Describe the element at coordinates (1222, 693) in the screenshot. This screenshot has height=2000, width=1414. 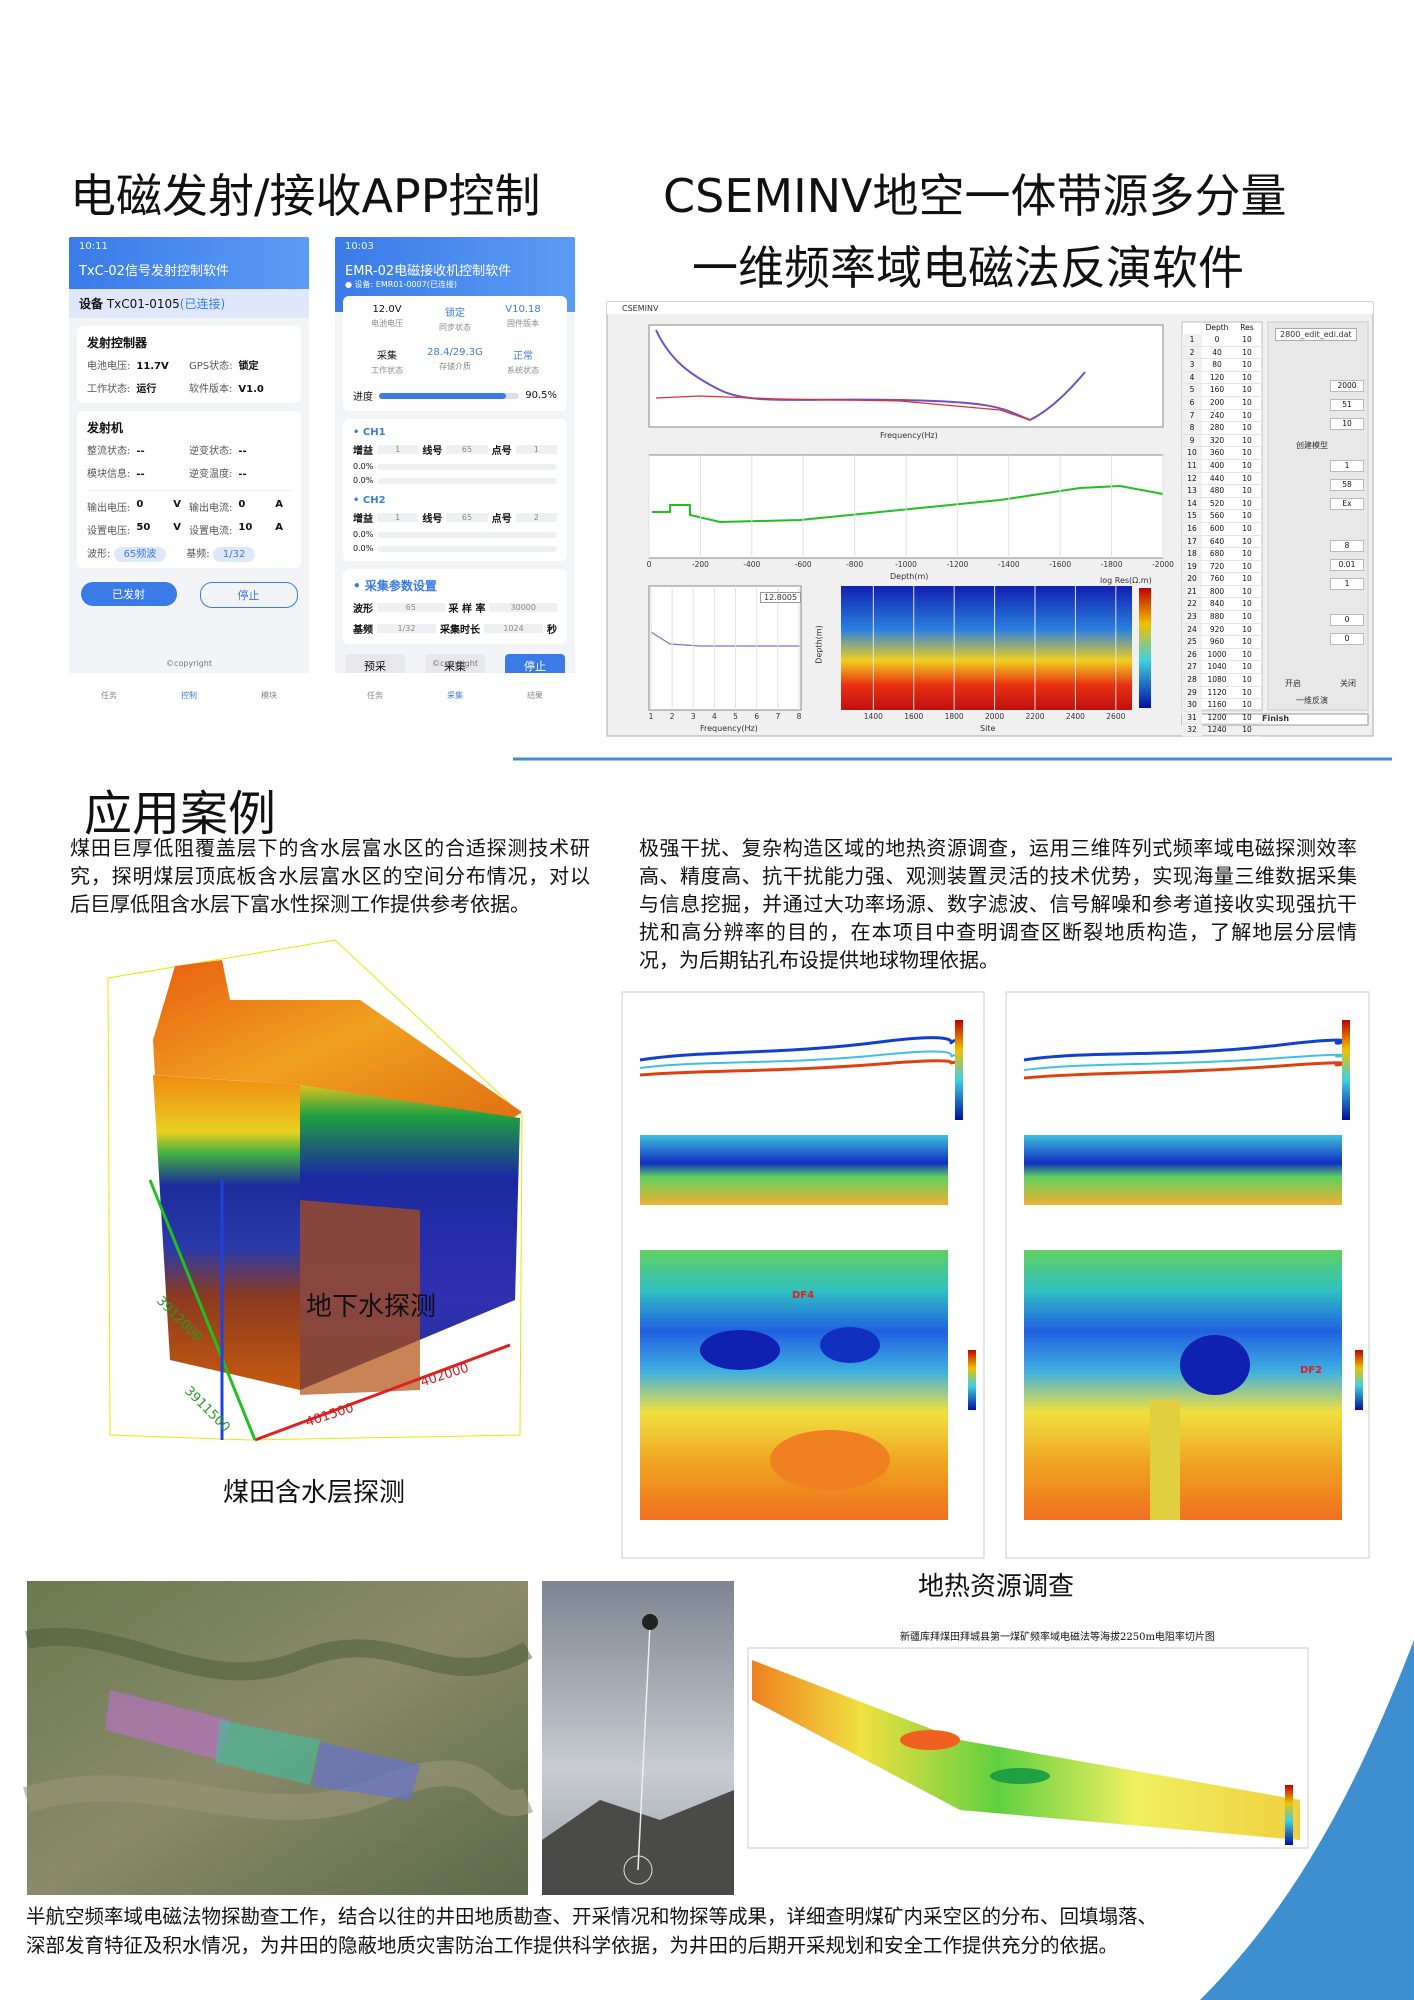
I see `table-row: 29 1120 10` at that location.